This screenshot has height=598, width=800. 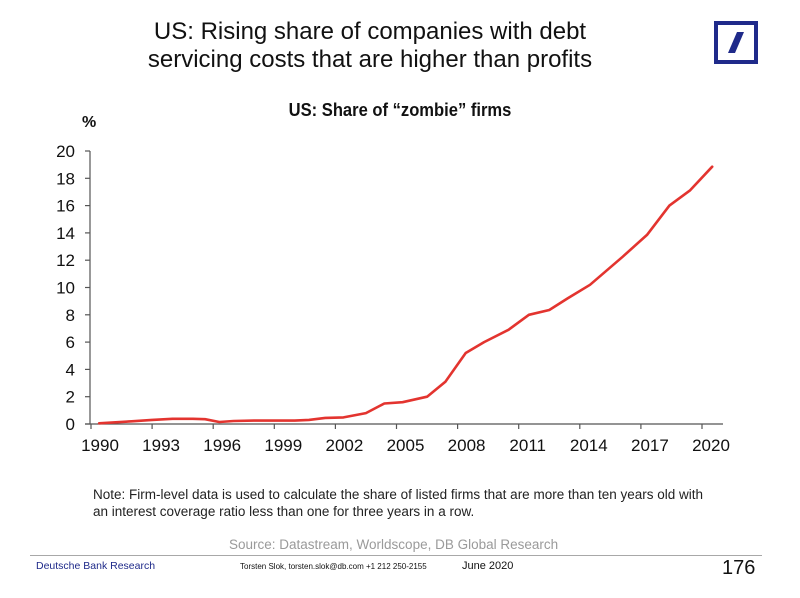 What do you see at coordinates (65, 151) in the screenshot?
I see `y-tick-label: 20` at bounding box center [65, 151].